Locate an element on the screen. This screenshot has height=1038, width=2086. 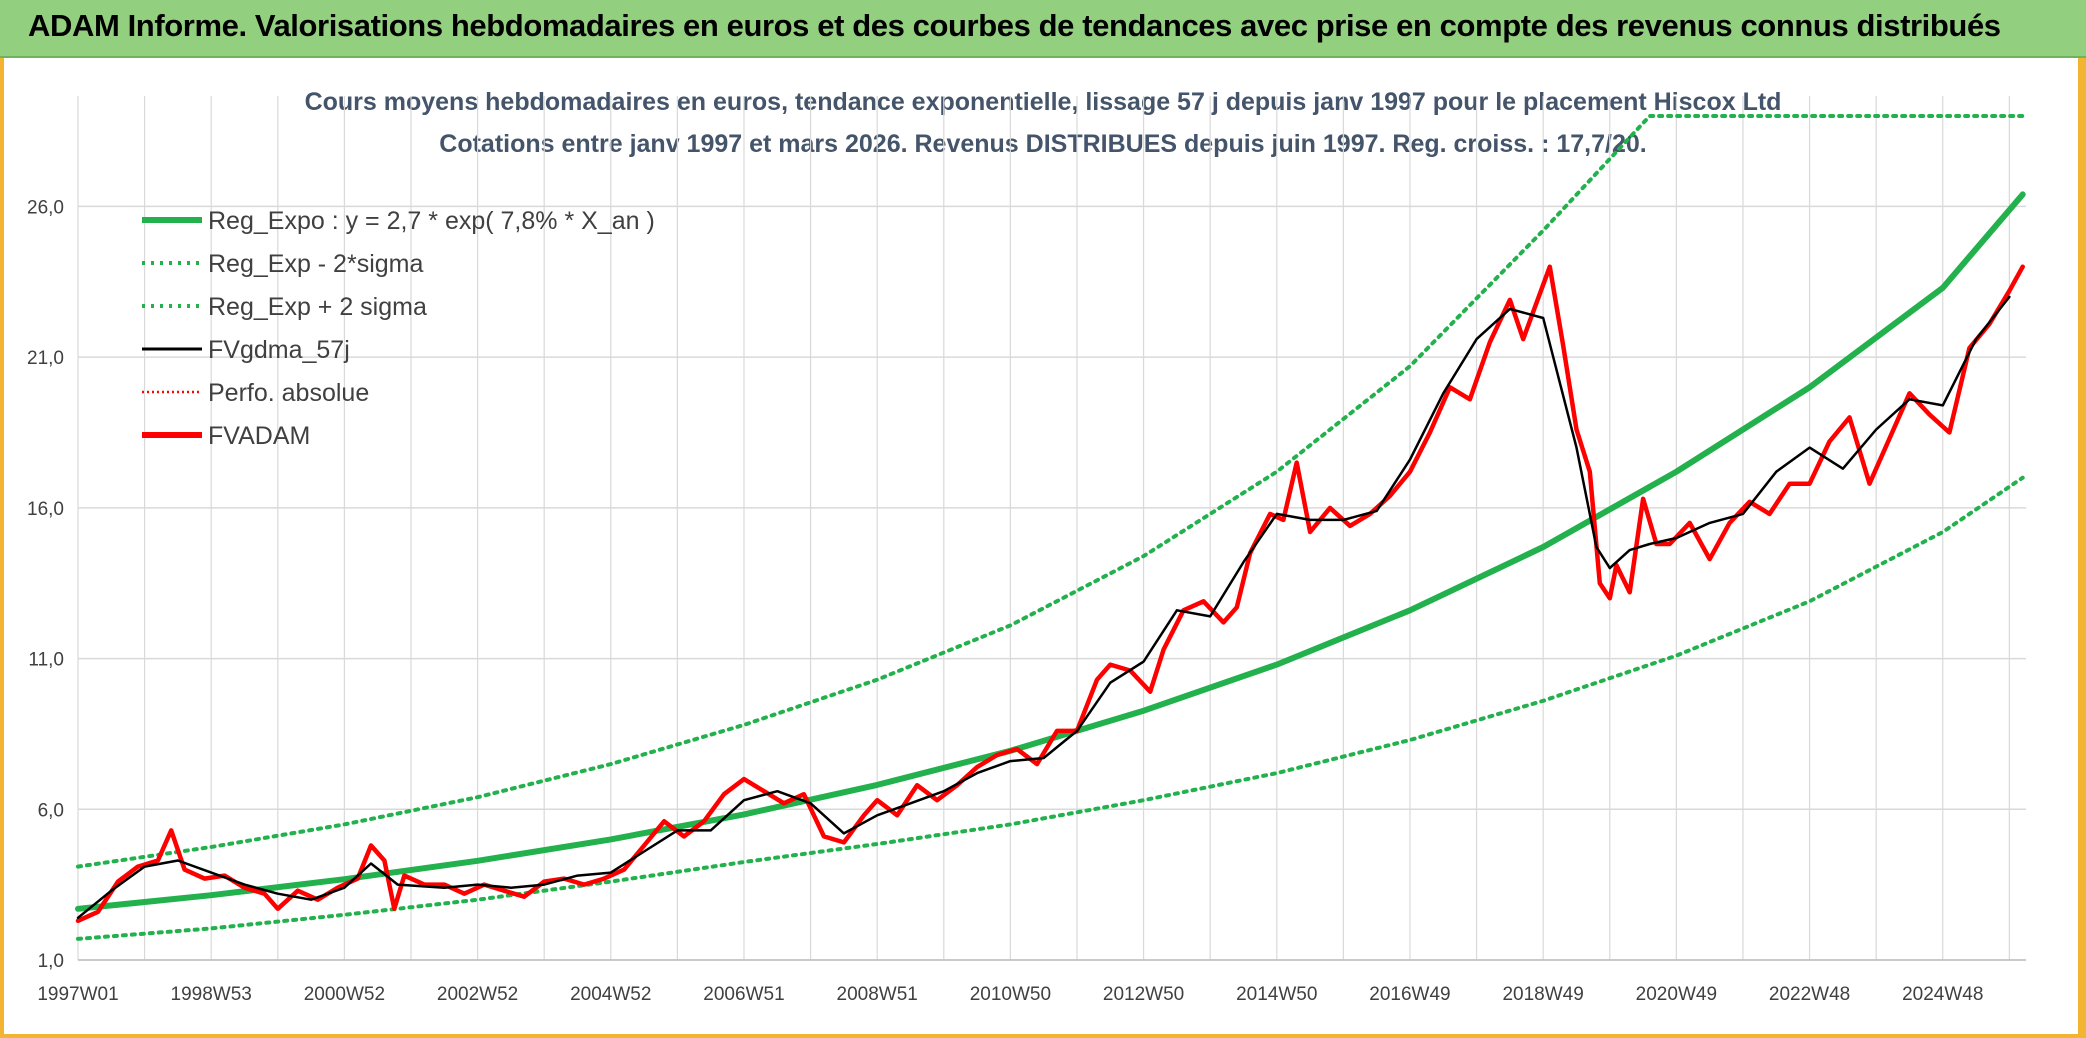
x-tick-label: 2004W52 is located at coordinates (610, 994).